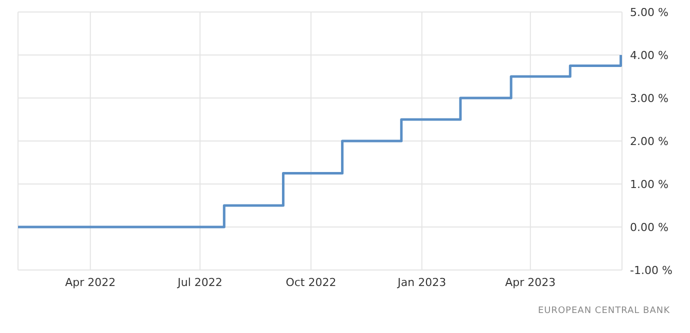  What do you see at coordinates (199, 282) in the screenshot?
I see `x-tick-label: Jul 2022` at bounding box center [199, 282].